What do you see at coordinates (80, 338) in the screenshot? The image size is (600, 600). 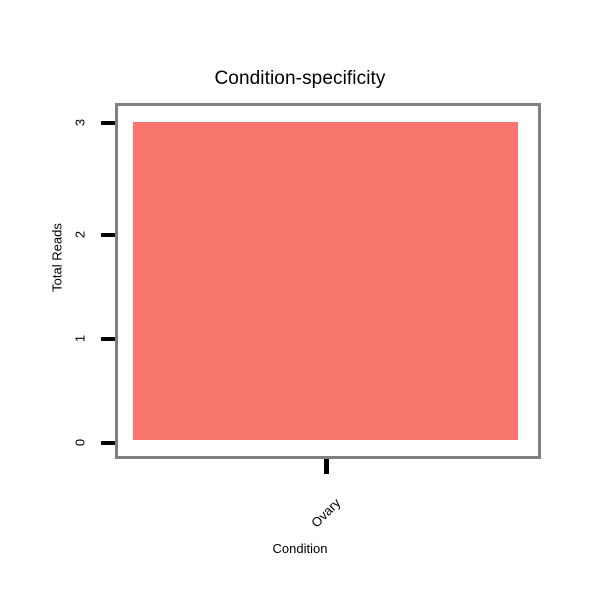 I see `y-tick-label-1: 1` at bounding box center [80, 338].